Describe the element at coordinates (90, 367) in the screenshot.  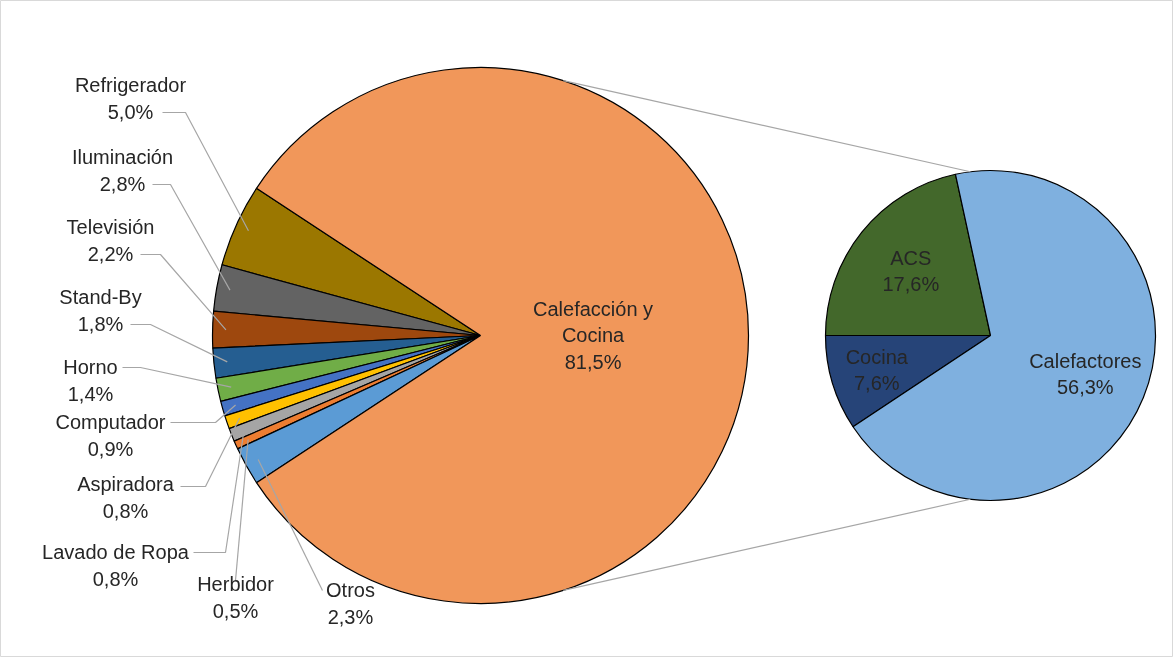
I see `slice-label: Horno` at that location.